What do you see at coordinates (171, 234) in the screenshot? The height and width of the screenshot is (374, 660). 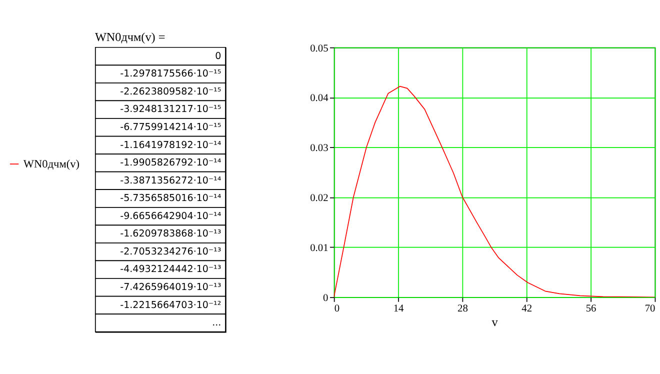 I see `text: -1.6209783868·10⁻¹³` at bounding box center [171, 234].